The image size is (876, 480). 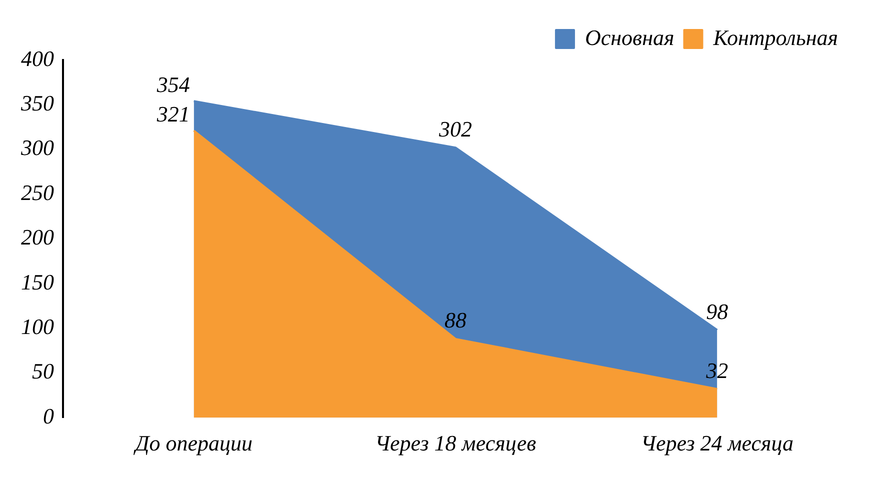 What do you see at coordinates (37, 326) in the screenshot?
I see `y-tick-label: 100` at bounding box center [37, 326].